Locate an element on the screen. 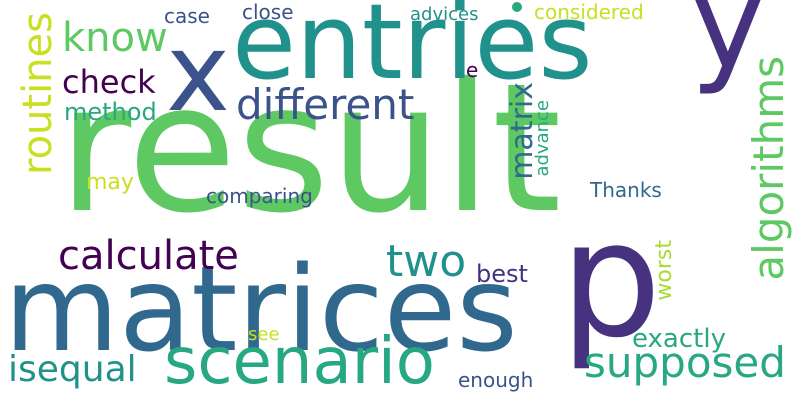 The width and height of the screenshot is (800, 400). word-advices: advices is located at coordinates (444, 14).